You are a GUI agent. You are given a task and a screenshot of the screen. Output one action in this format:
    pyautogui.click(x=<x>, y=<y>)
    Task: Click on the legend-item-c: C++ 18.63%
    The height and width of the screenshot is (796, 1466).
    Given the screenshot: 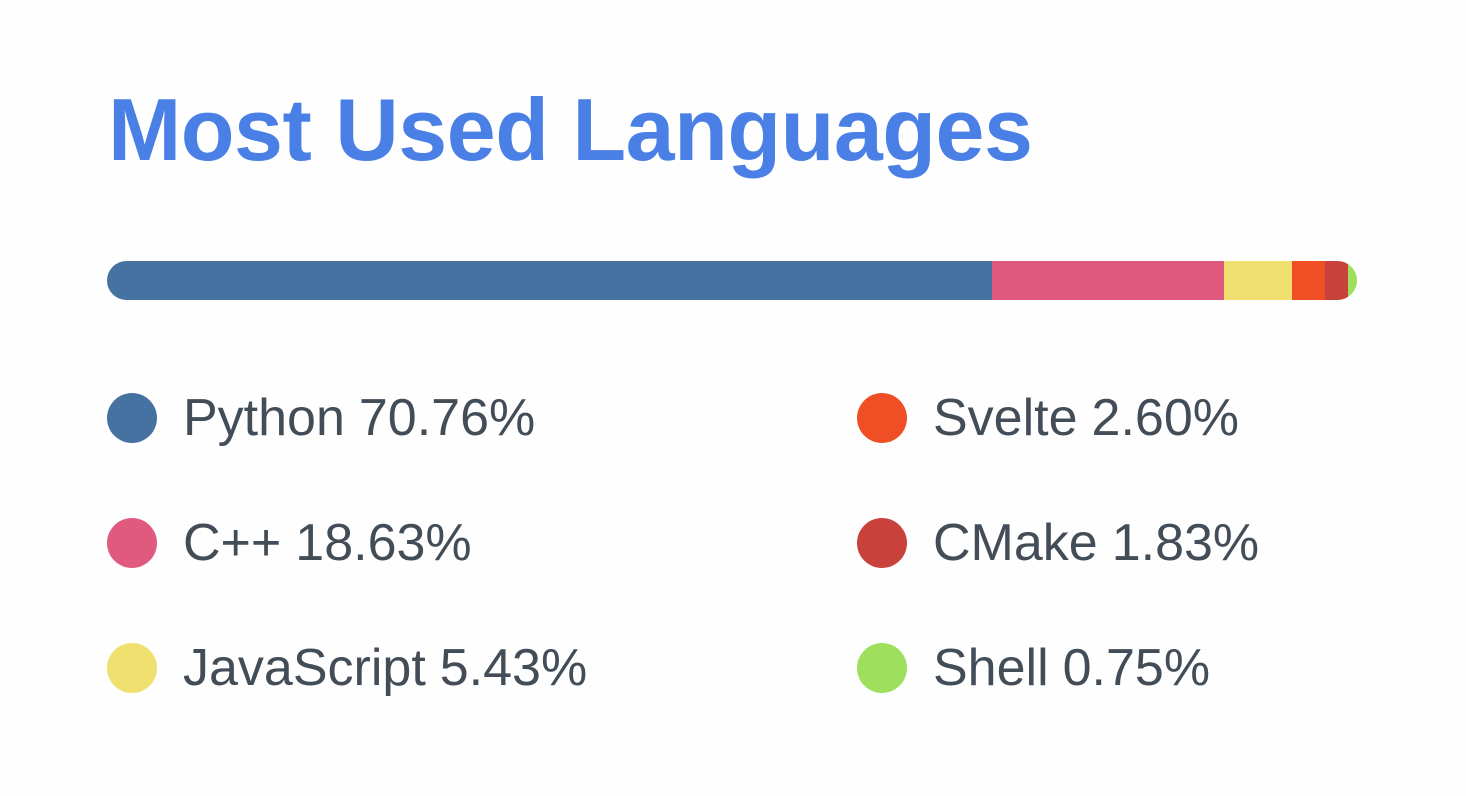 What is the action you would take?
    pyautogui.click(x=289, y=543)
    